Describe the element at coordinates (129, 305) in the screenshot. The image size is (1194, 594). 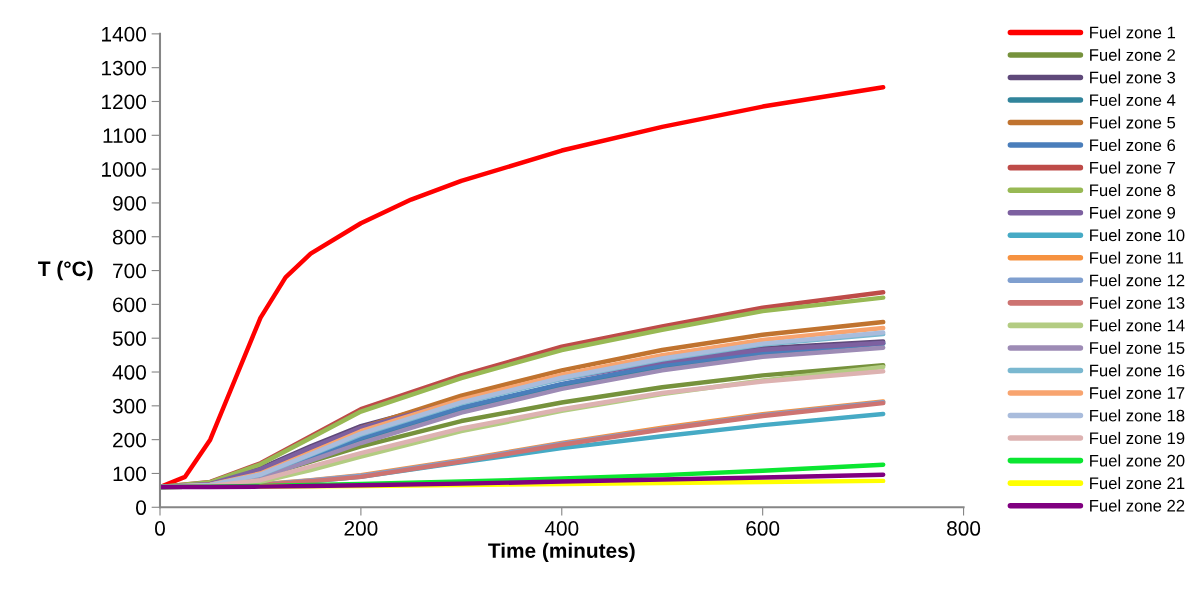
I see `y-tick-label: 600` at that location.